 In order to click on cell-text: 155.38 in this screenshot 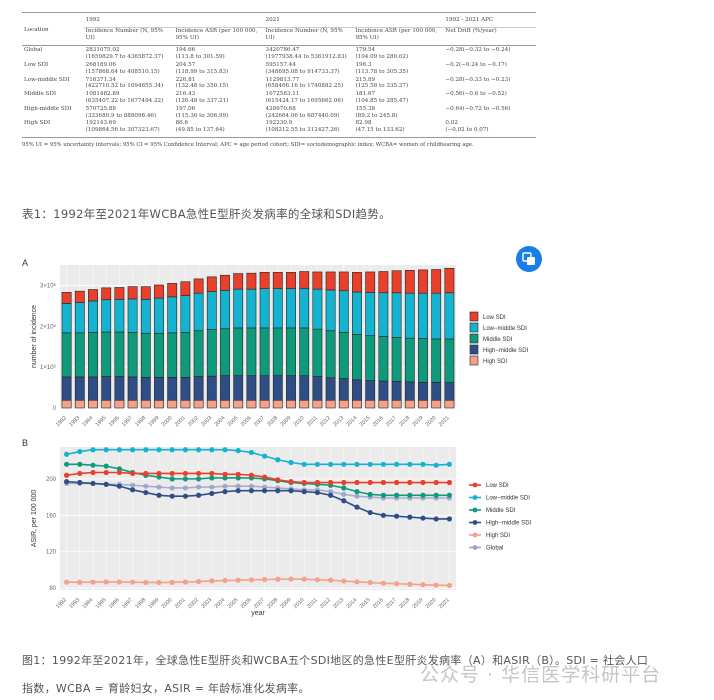, I will do `click(365, 108)`.